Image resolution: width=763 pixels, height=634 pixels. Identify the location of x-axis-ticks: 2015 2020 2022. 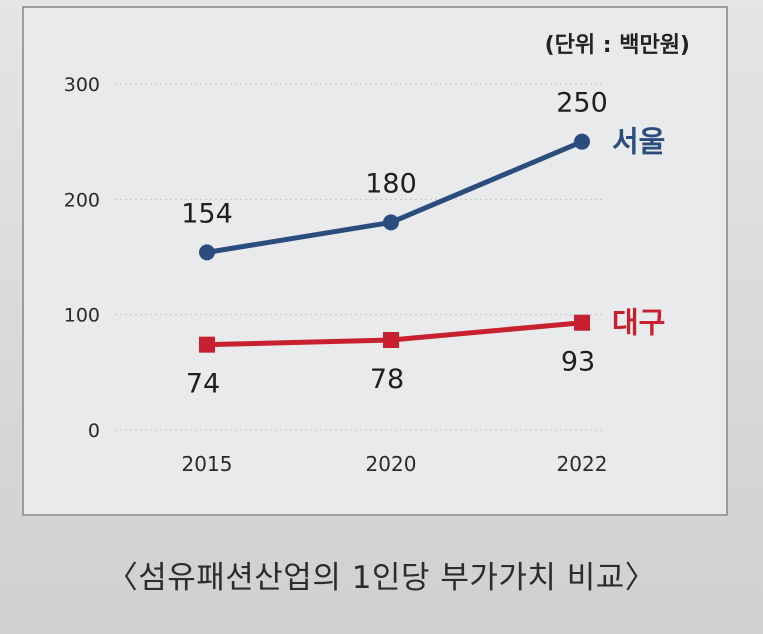
(395, 464).